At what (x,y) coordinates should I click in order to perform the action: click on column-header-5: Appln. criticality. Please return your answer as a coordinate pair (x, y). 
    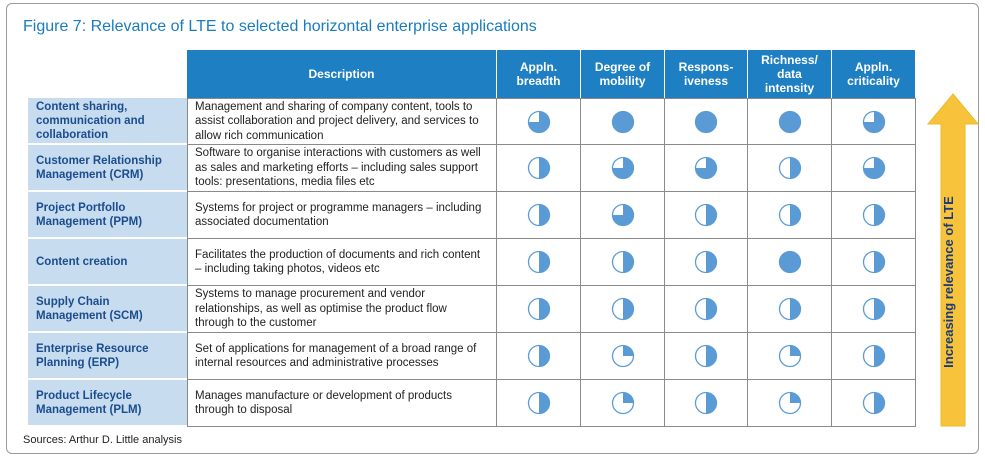
    Looking at the image, I should click on (874, 74).